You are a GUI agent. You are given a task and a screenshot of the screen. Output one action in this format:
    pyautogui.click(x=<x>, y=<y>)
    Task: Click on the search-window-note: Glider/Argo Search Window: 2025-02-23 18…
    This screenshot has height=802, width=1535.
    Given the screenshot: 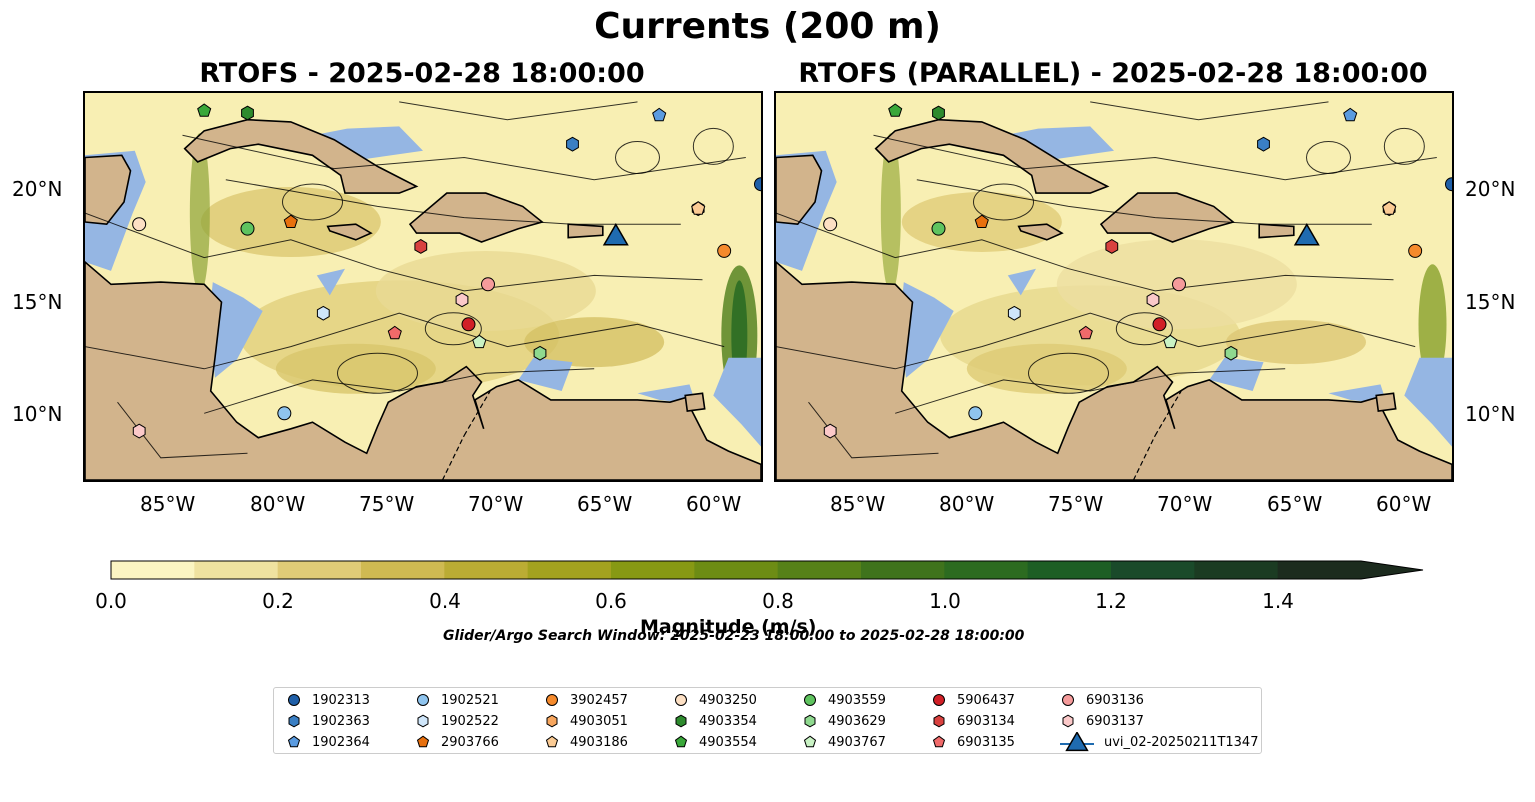 What is the action you would take?
    pyautogui.click(x=734, y=636)
    